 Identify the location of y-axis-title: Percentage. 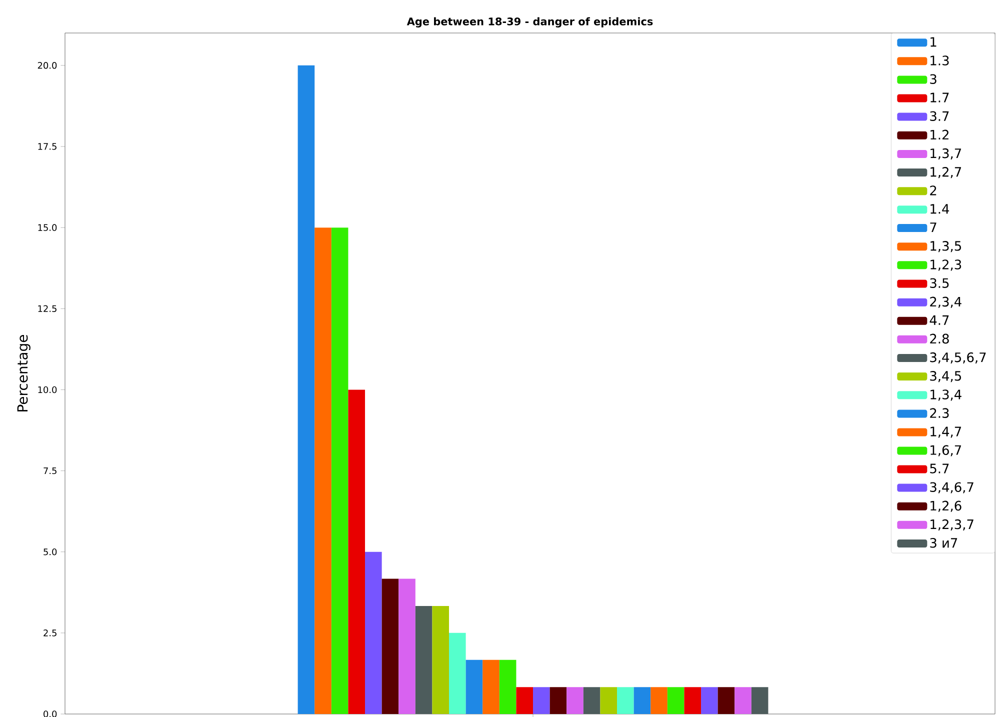
(23, 373).